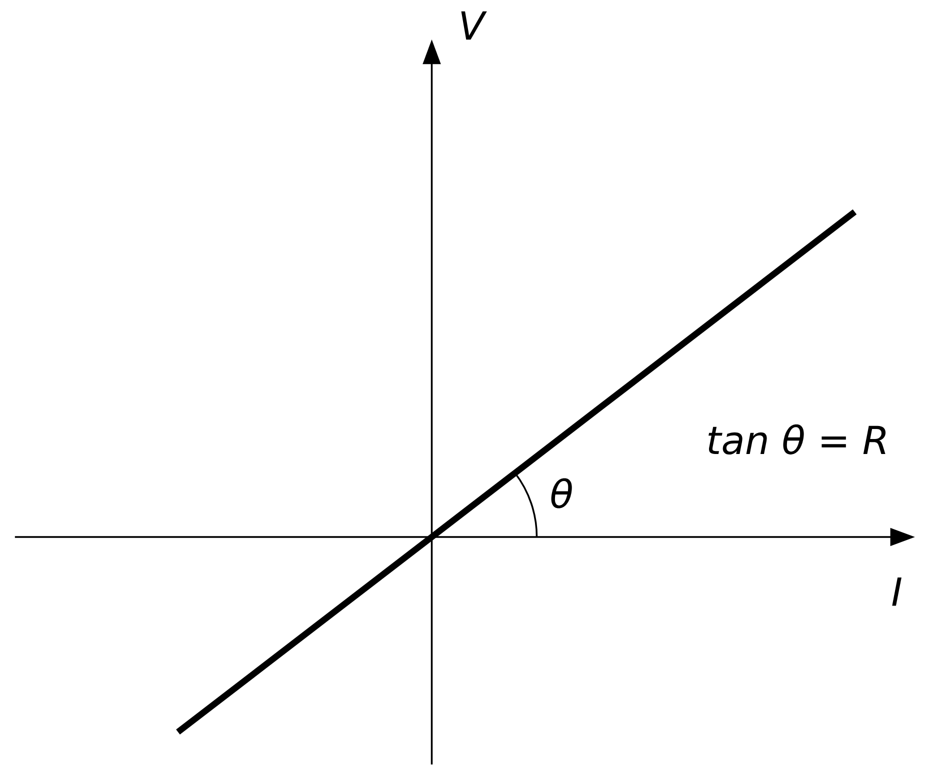 Image resolution: width=940 pixels, height=766 pixels. I want to click on annotation: θ, so click(561, 493).